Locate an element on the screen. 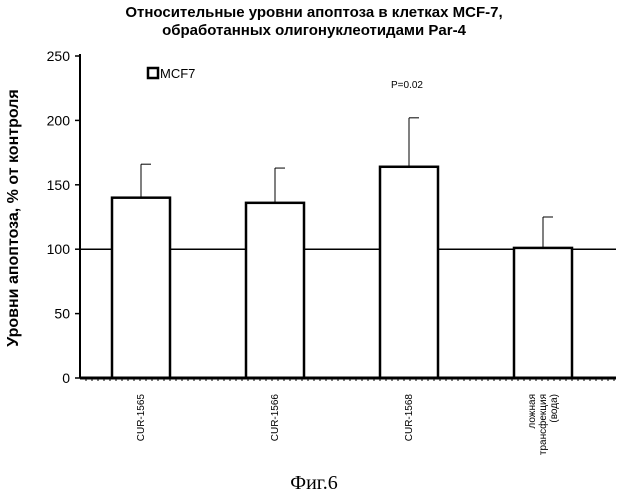  legend: MCF7 is located at coordinates (171, 73).